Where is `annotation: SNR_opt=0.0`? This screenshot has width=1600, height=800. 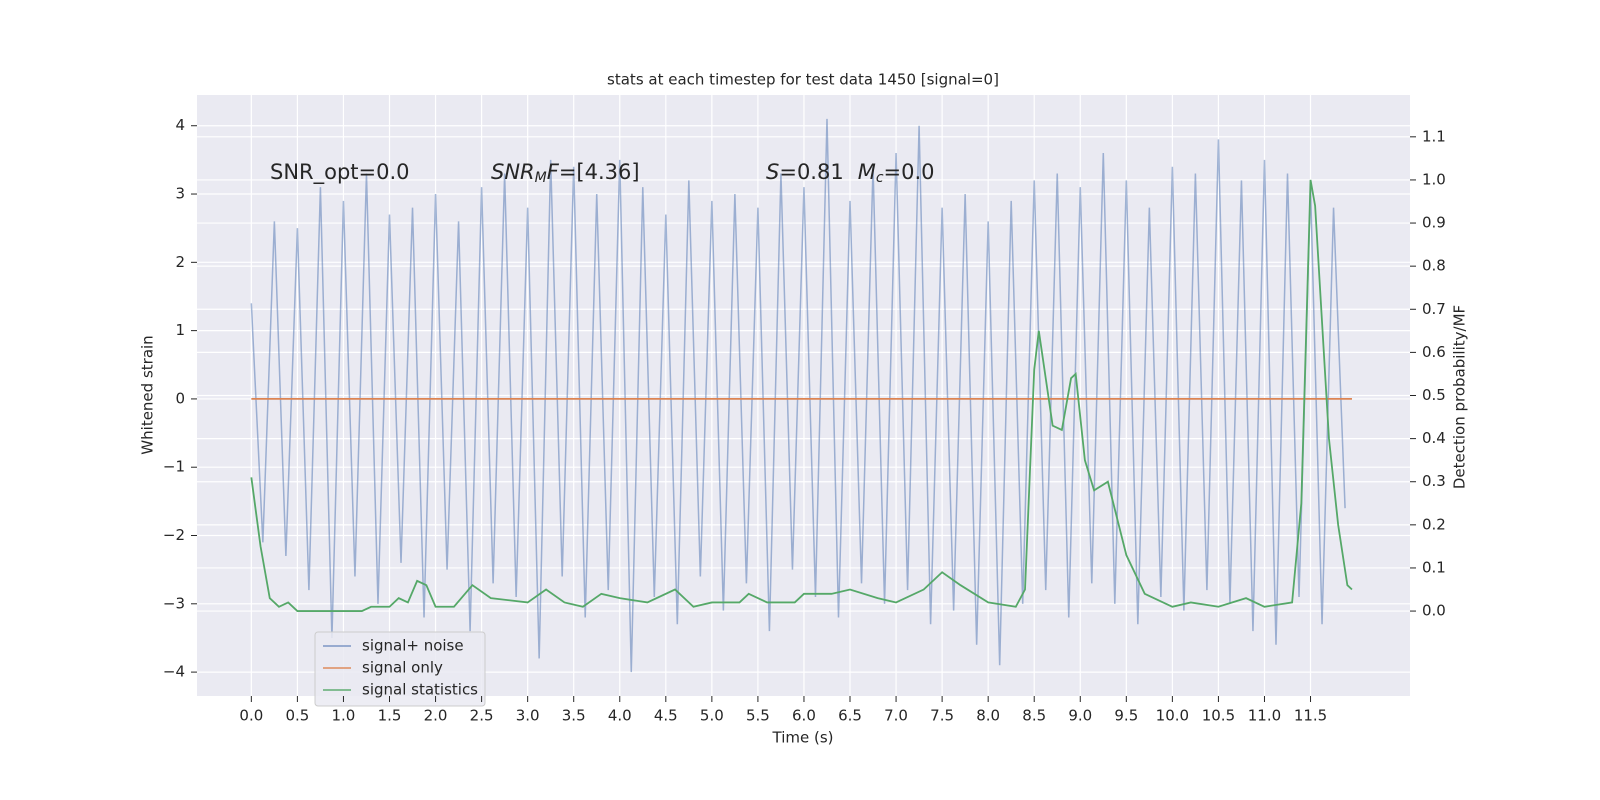 annotation: SNR_opt=0.0 is located at coordinates (340, 172).